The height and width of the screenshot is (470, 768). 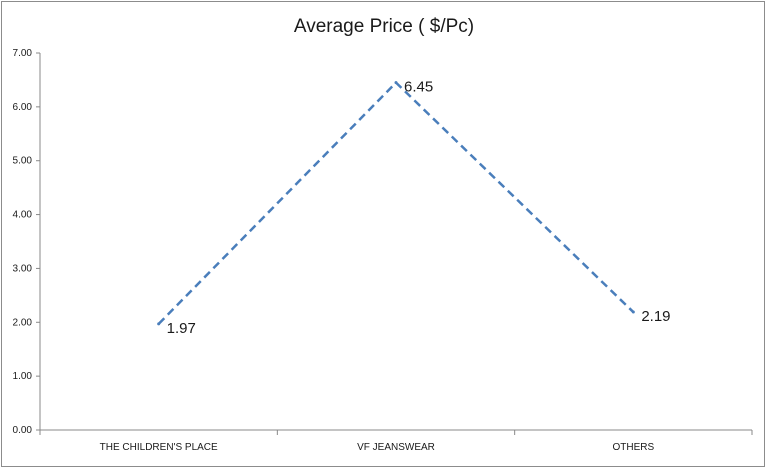 What do you see at coordinates (23, 215) in the screenshot?
I see `y-tick-label: 4.00` at bounding box center [23, 215].